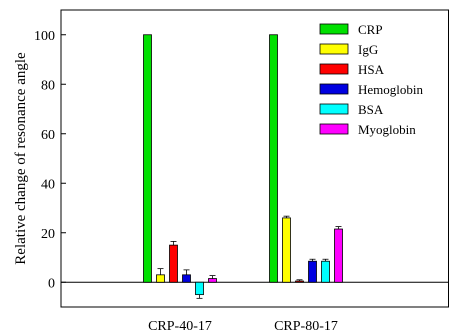 The height and width of the screenshot is (335, 449). I want to click on legend-label: HSA, so click(371, 69).